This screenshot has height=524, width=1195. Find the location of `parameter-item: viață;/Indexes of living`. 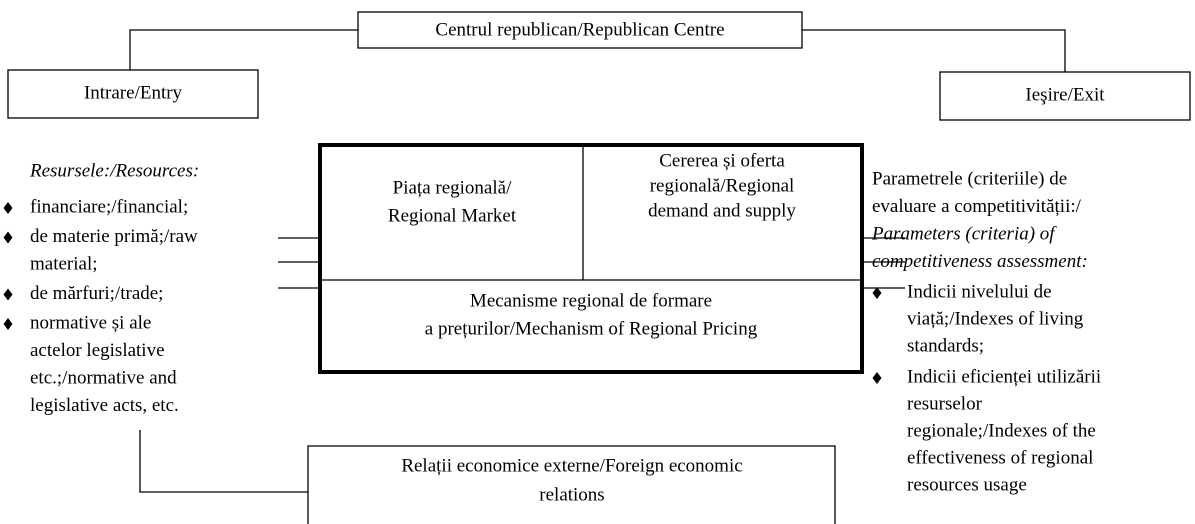

parameter-item: viață;/Indexes of living is located at coordinates (995, 318).